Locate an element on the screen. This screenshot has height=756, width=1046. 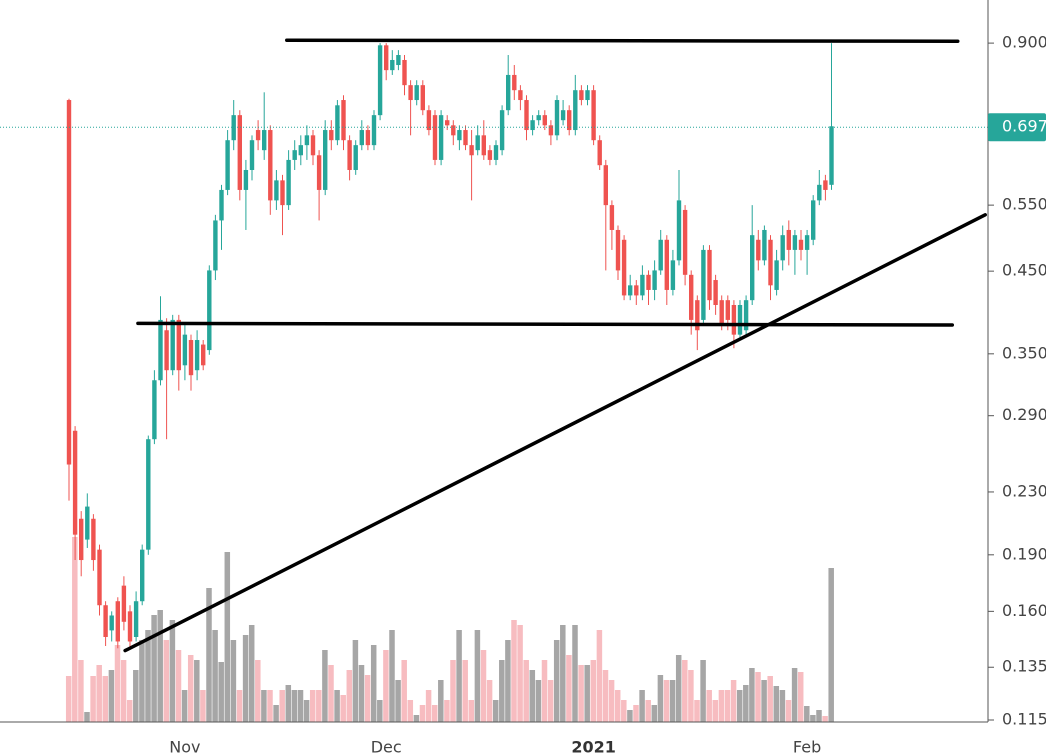
y-tick-label: 0.115 is located at coordinates (1024, 718).